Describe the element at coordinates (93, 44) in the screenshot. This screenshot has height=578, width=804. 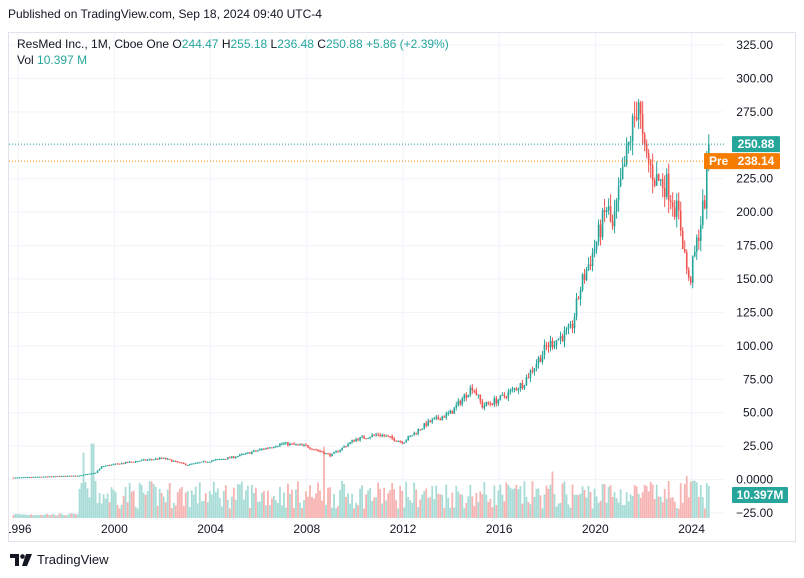
I see `symbol-label: ResMed Inc., 1M, Cboe One` at that location.